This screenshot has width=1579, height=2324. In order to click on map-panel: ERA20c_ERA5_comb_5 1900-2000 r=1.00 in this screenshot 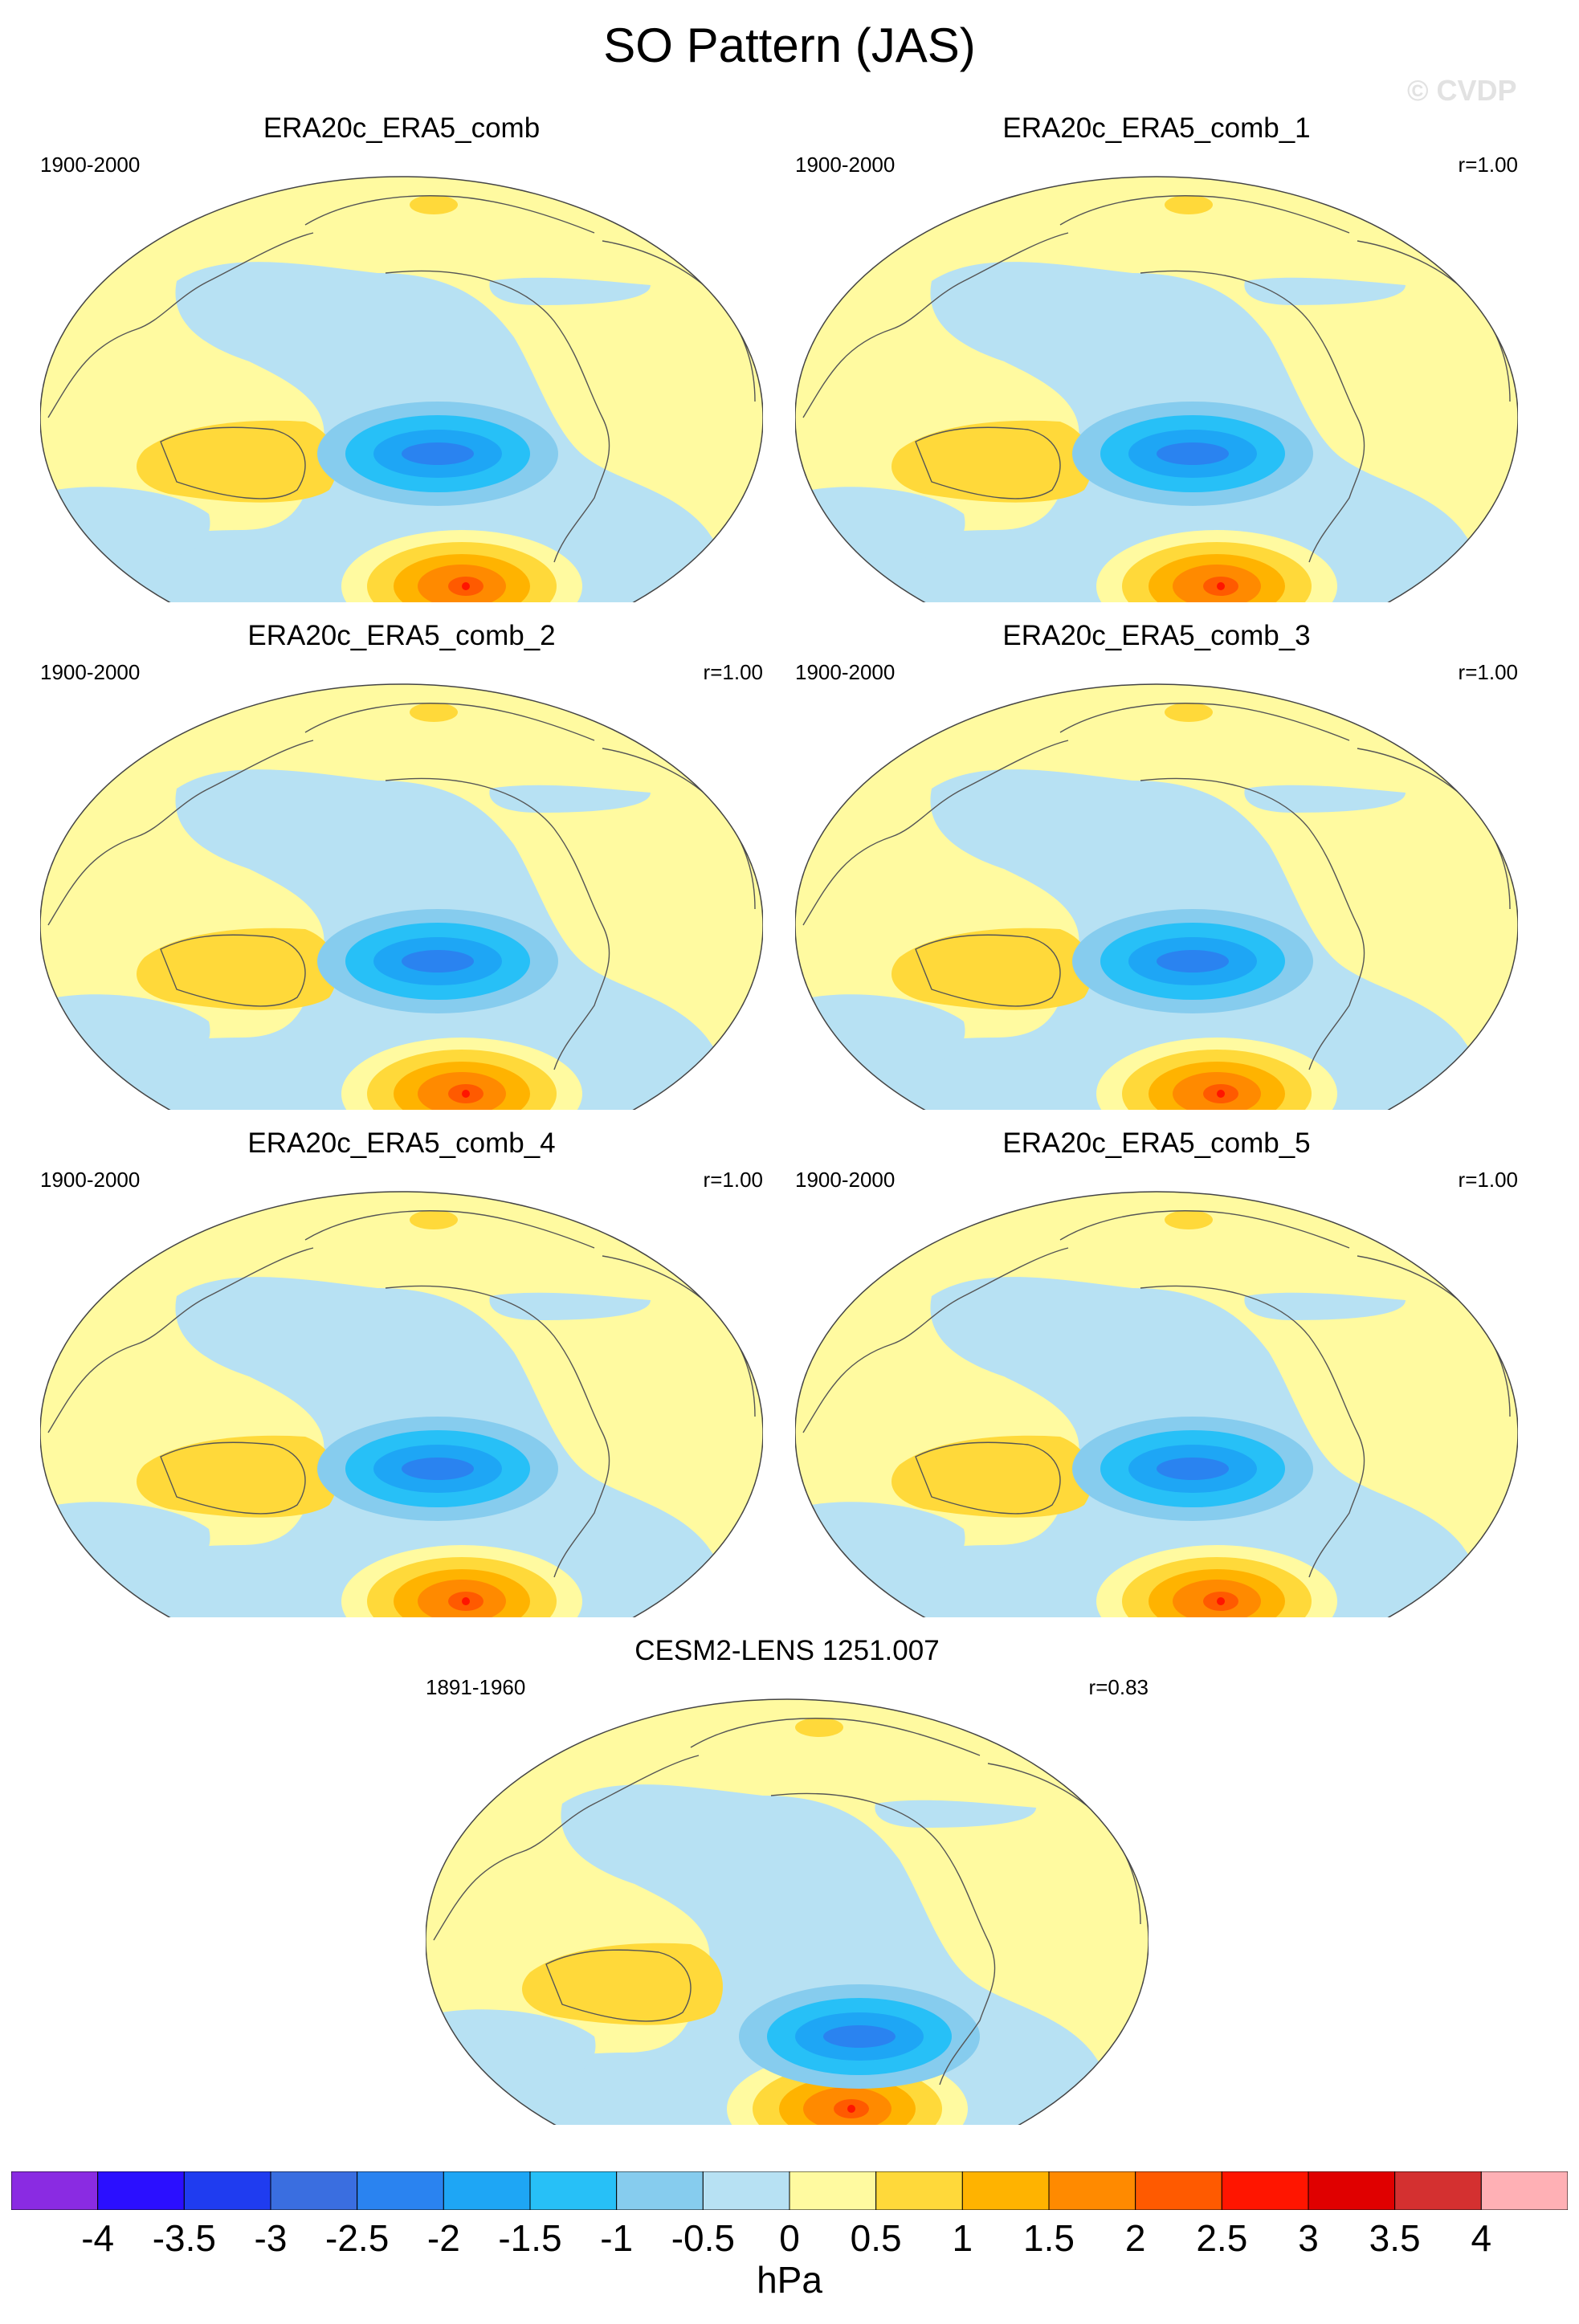, I will do `click(1156, 1372)`.